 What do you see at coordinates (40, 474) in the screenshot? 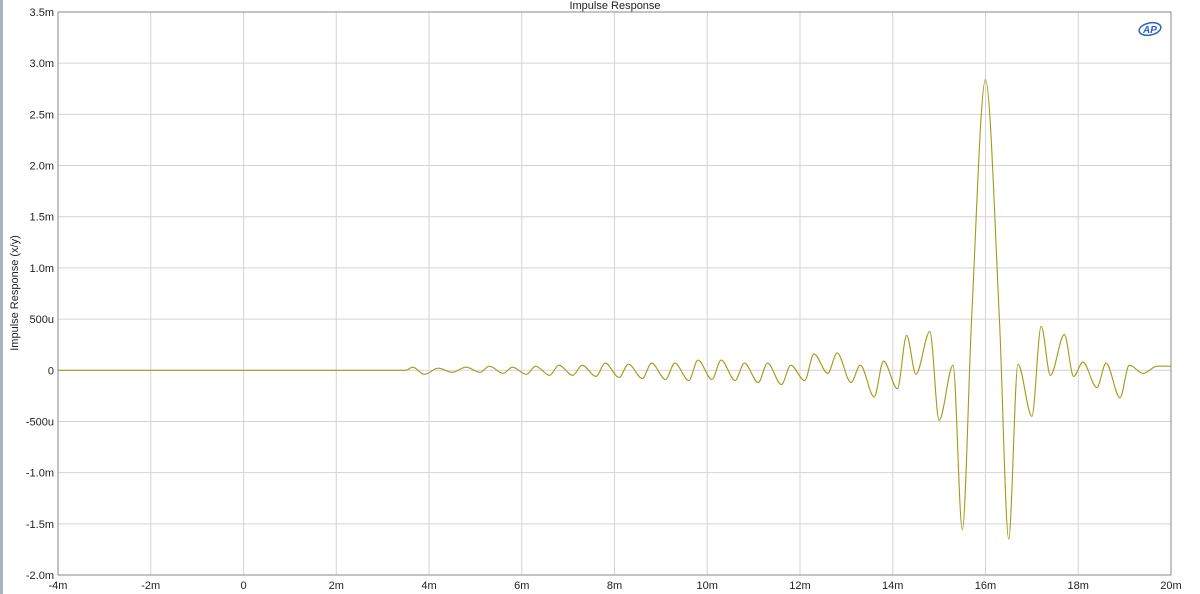
I see `y-tick-label: -1.0m` at bounding box center [40, 474].